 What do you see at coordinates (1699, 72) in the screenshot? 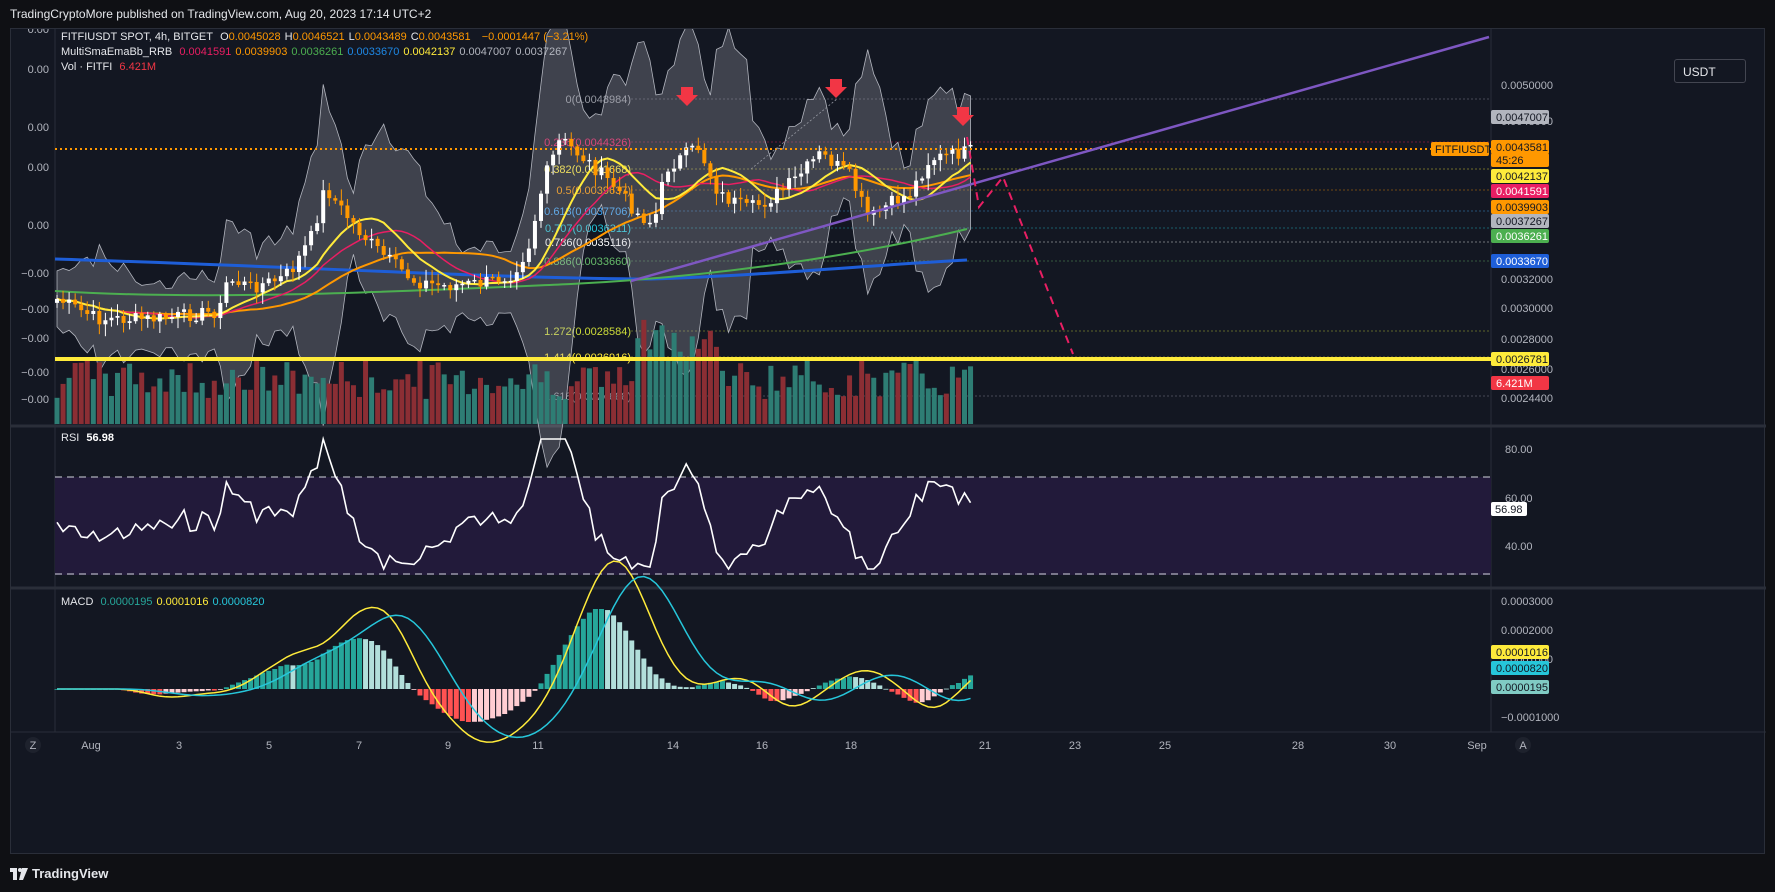
I see `currency-label: USDT` at bounding box center [1699, 72].